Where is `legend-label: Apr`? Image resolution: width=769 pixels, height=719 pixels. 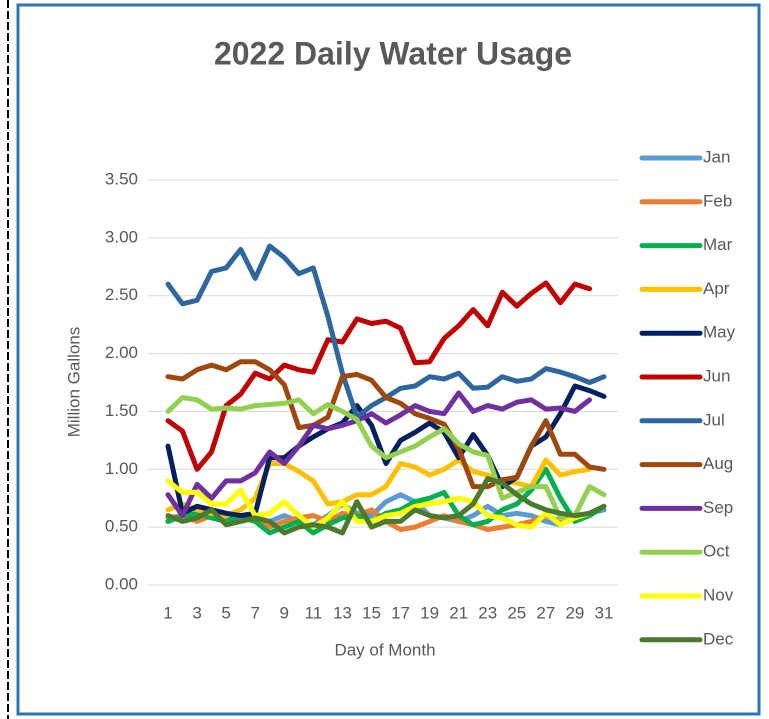
legend-label: Apr is located at coordinates (716, 288).